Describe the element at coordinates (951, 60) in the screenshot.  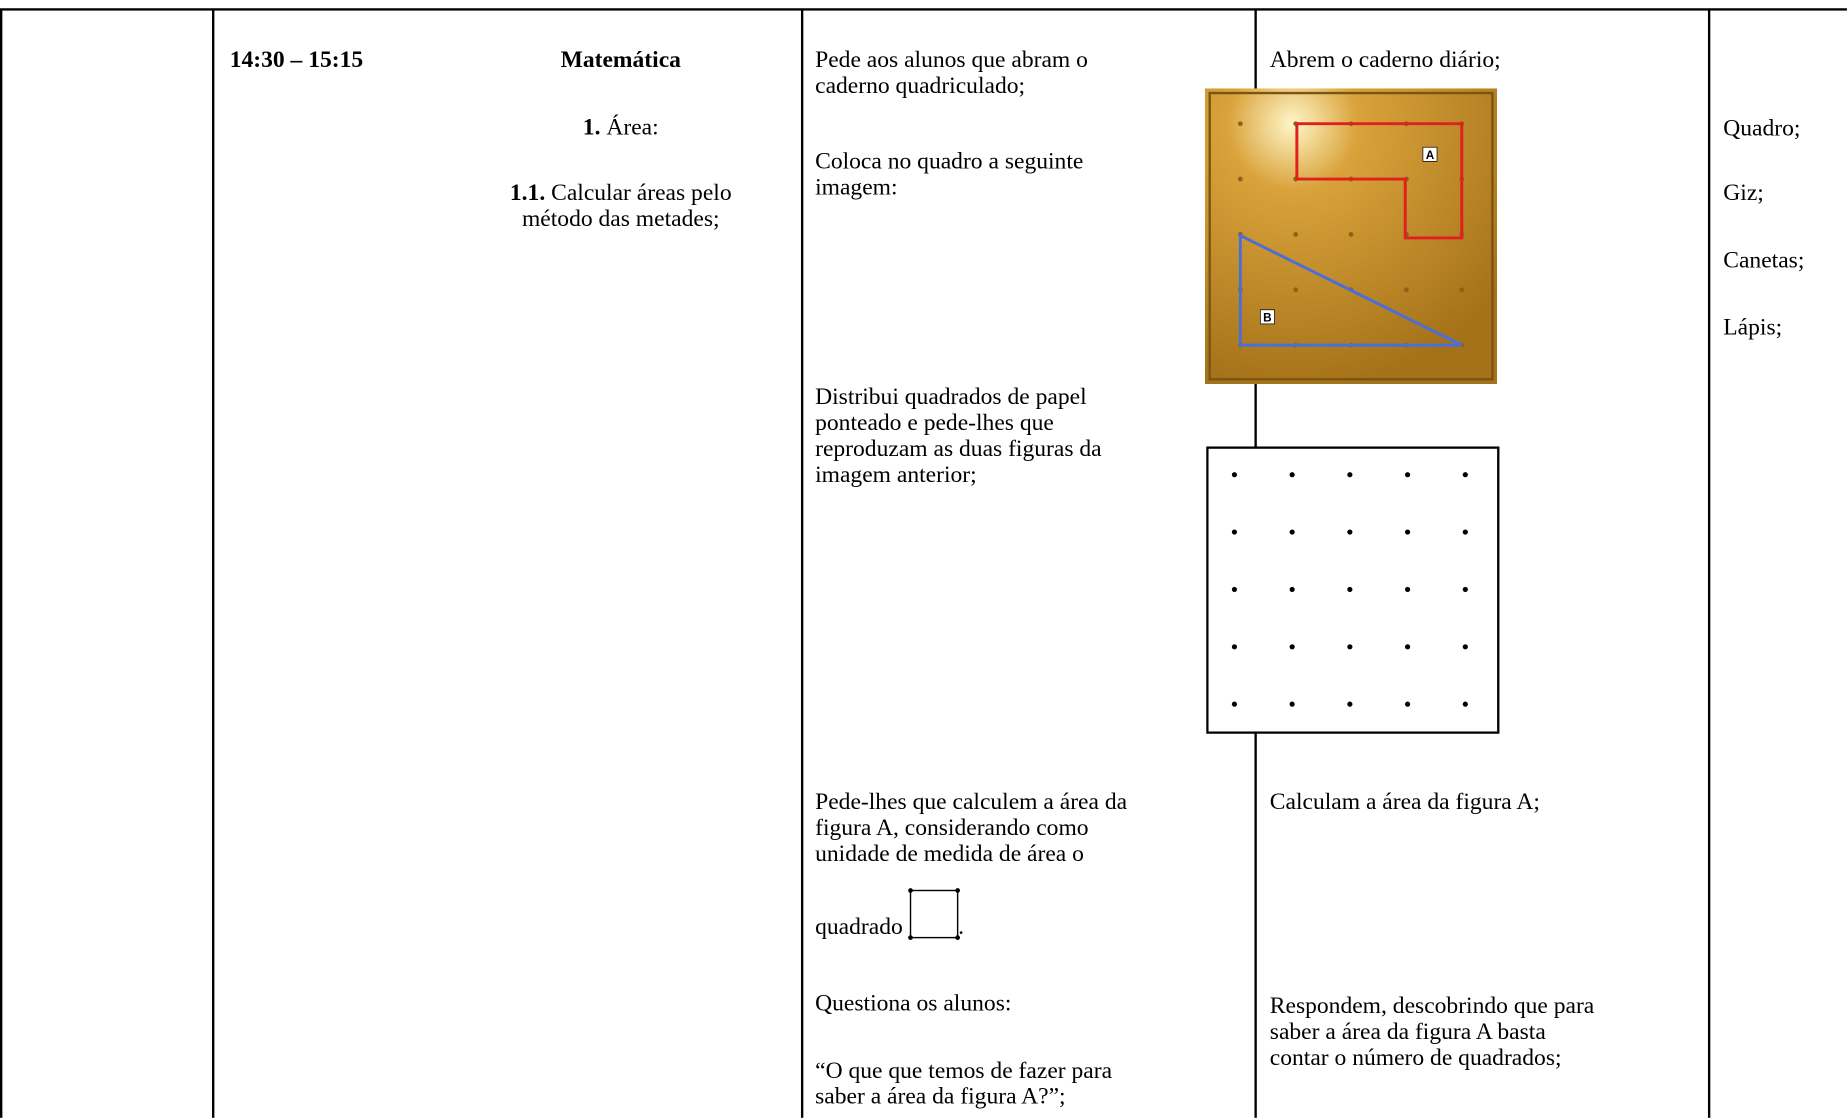
I see `text-line: Pede aos alunos que abram o` at that location.